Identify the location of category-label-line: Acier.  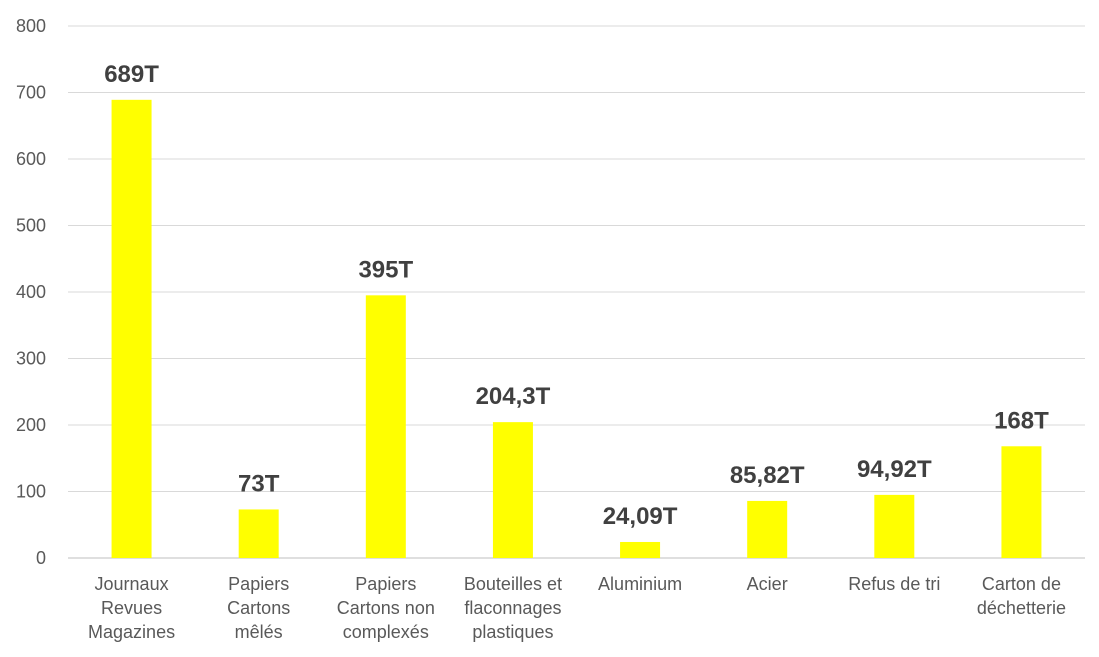
(767, 584).